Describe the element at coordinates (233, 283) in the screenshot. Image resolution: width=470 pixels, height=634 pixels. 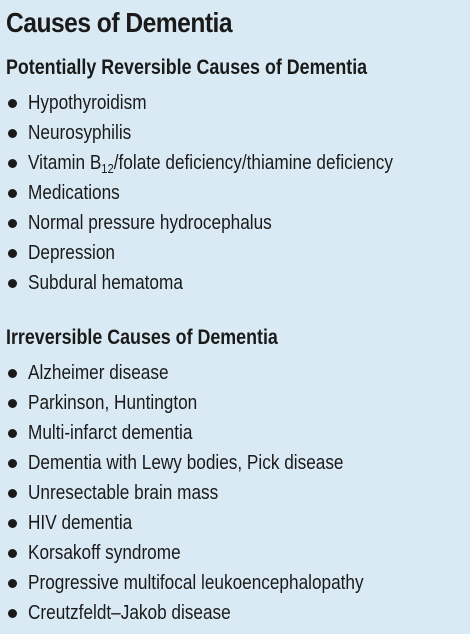
I see `list-item: Subdural hematoma` at that location.